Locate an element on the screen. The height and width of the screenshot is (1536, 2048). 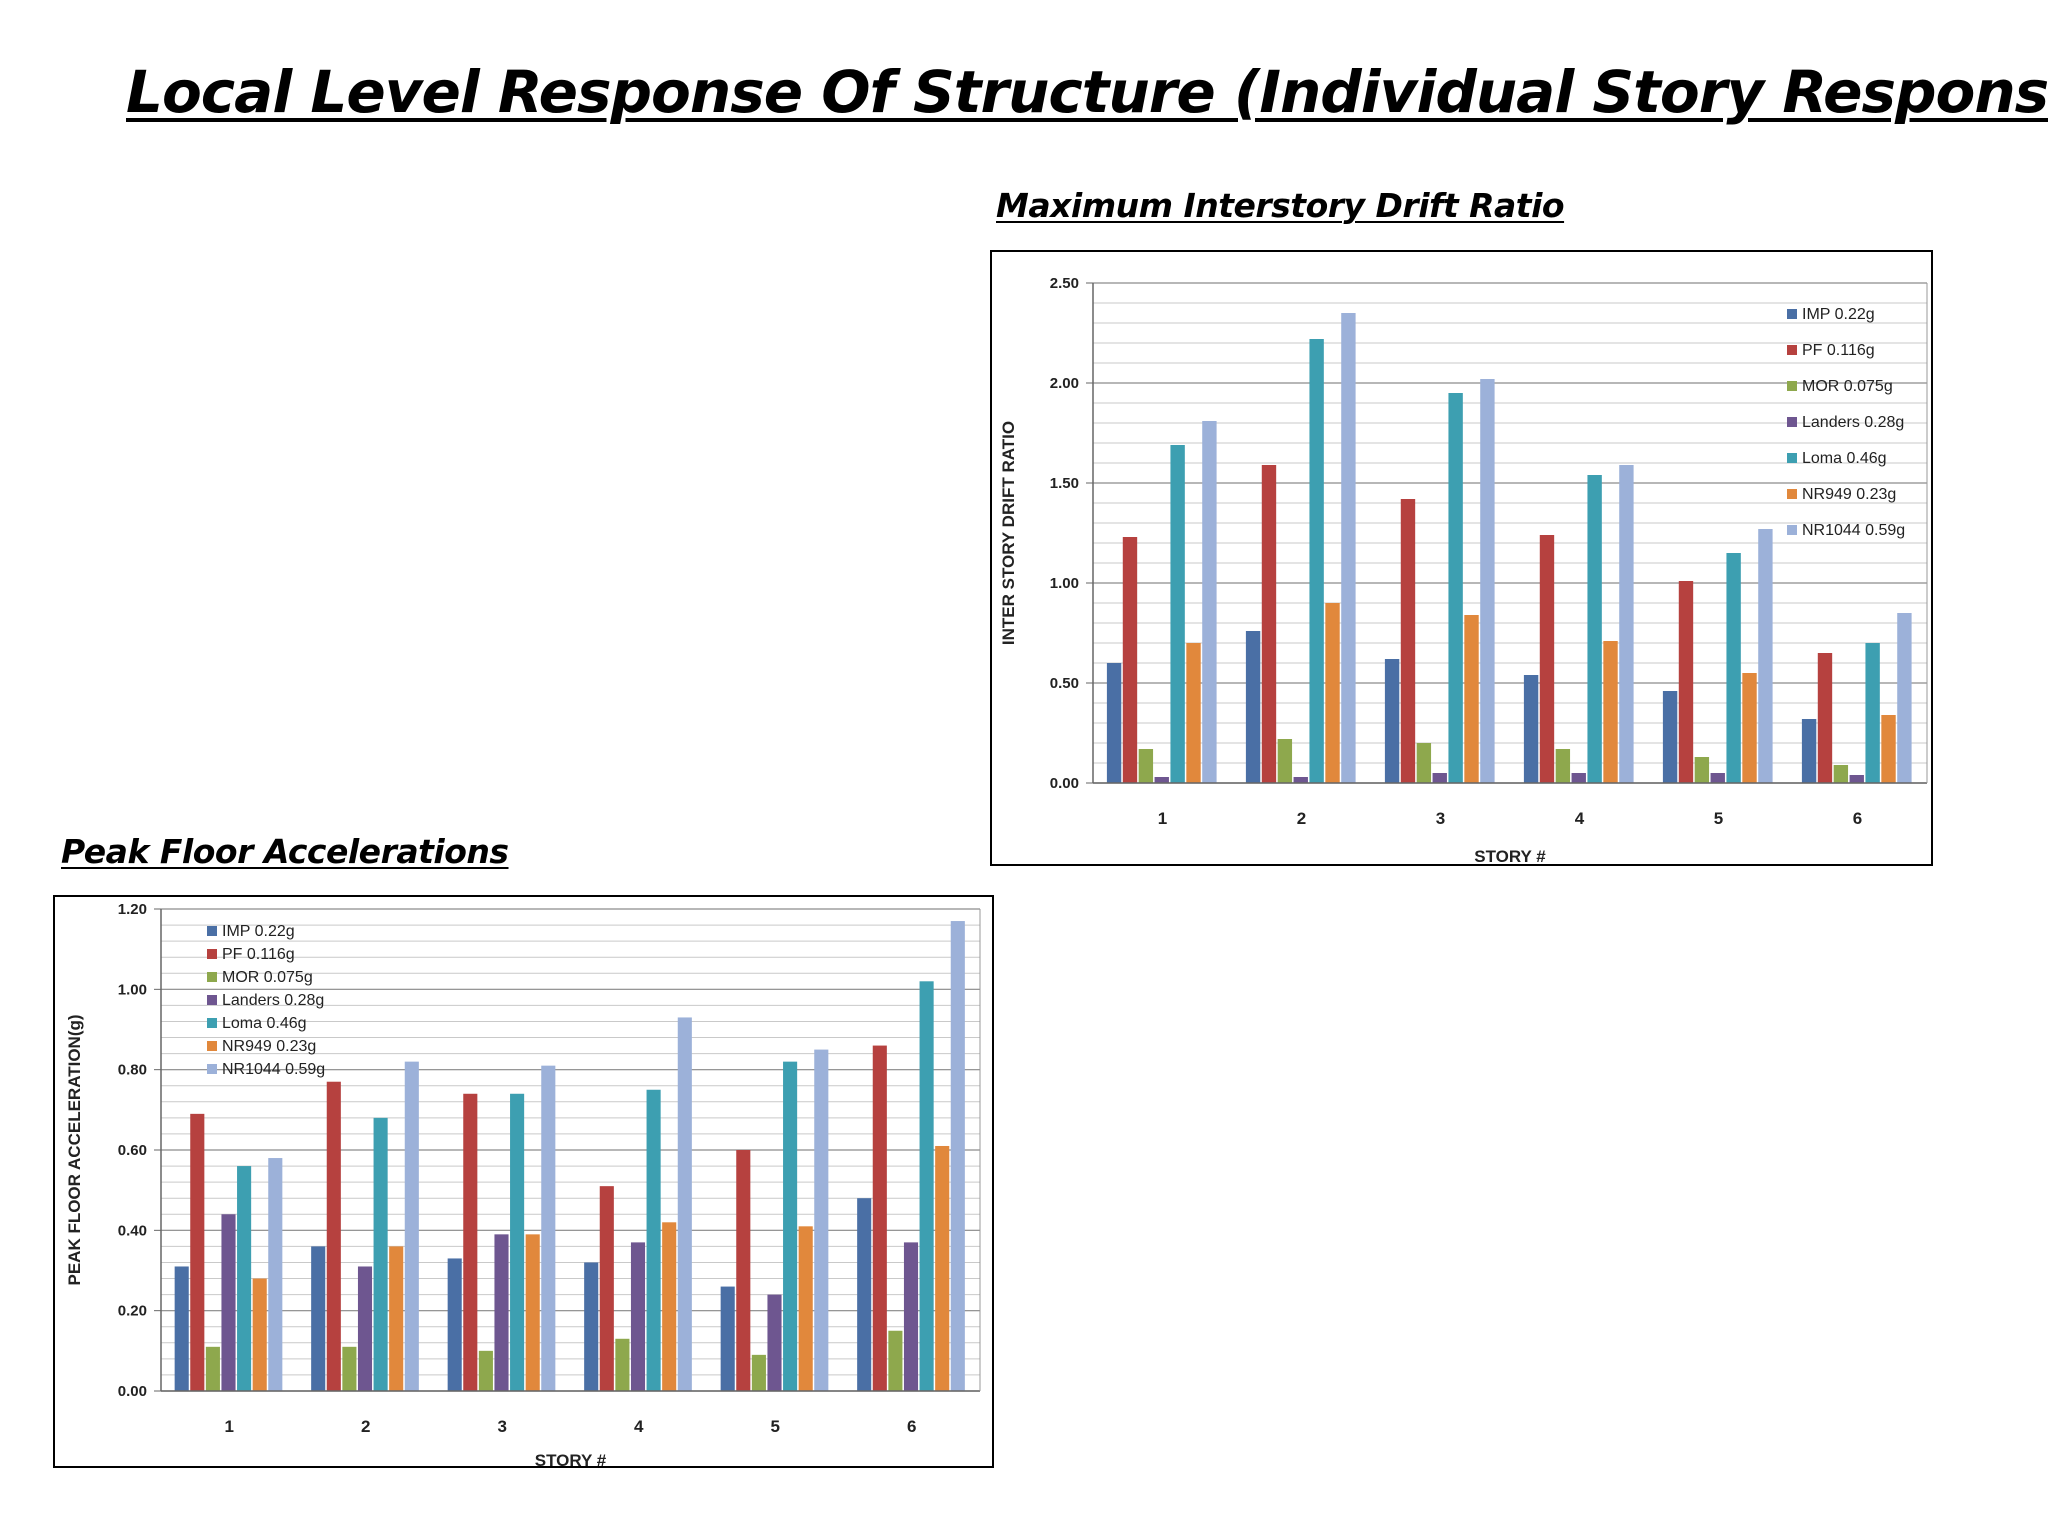
x-axis-title: STORY # is located at coordinates (571, 1458).